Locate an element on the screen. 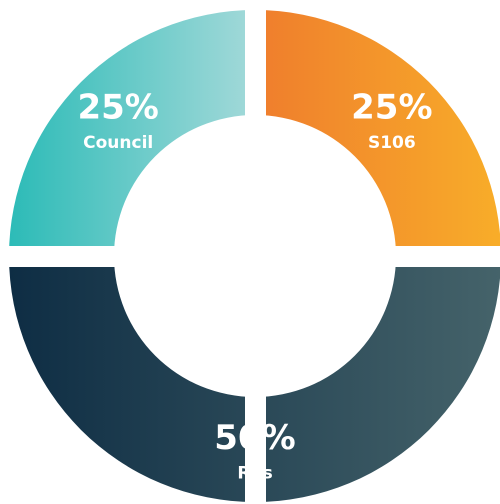 The image size is (500, 504). segment-value-label: 50% is located at coordinates (254, 438).